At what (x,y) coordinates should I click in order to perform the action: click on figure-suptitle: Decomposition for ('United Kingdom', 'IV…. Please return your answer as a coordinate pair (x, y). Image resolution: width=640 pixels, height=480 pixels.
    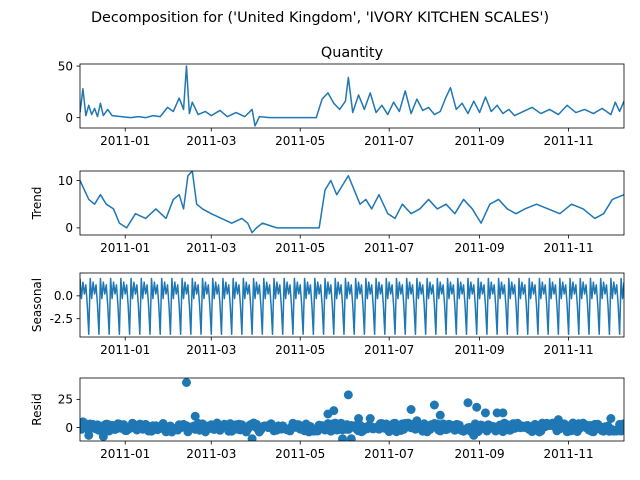
    Looking at the image, I should click on (320, 18).